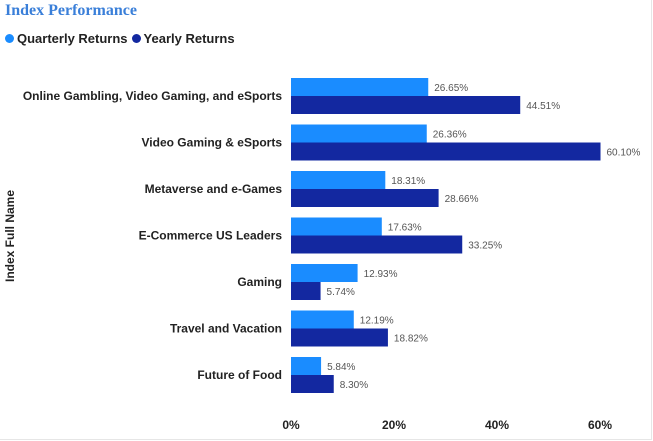 Image resolution: width=653 pixels, height=441 pixels. I want to click on data-label: 26.65%, so click(451, 88).